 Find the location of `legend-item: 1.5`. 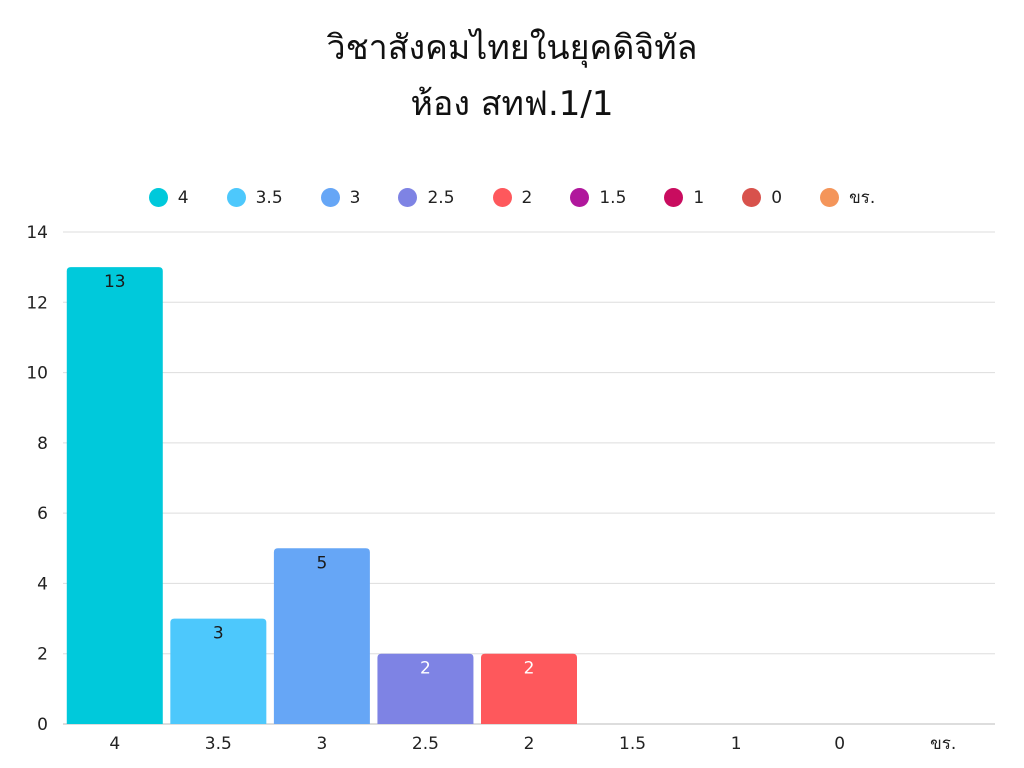

legend-item: 1.5 is located at coordinates (598, 197).